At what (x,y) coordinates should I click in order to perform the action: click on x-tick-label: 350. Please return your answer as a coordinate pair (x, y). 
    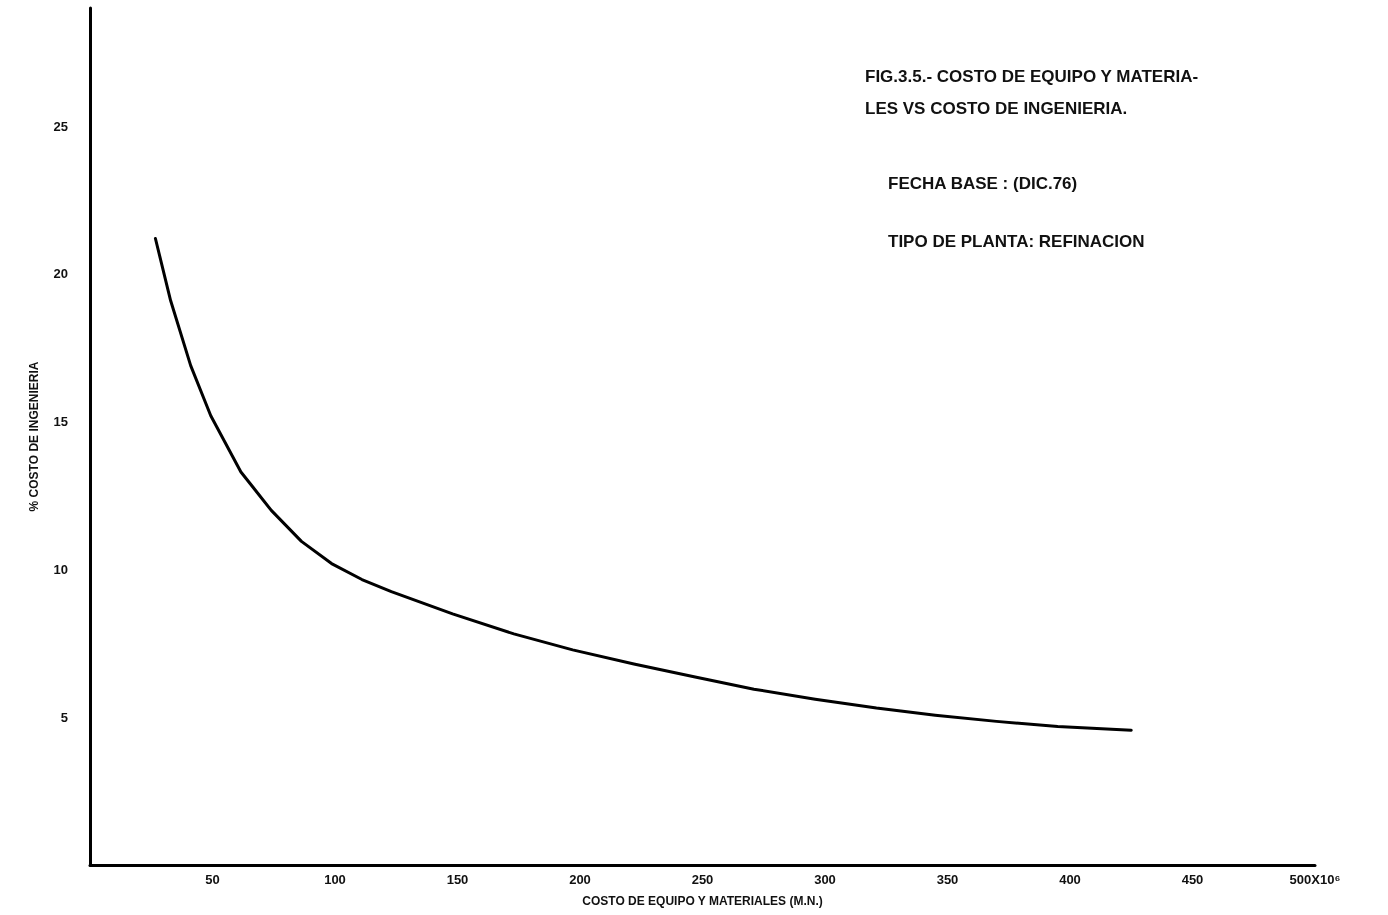
    Looking at the image, I should click on (947, 879).